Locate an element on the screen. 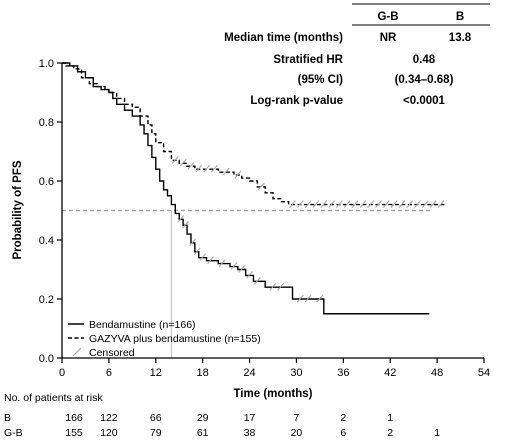 The image size is (506, 444). risk-cell: 29 is located at coordinates (203, 418).